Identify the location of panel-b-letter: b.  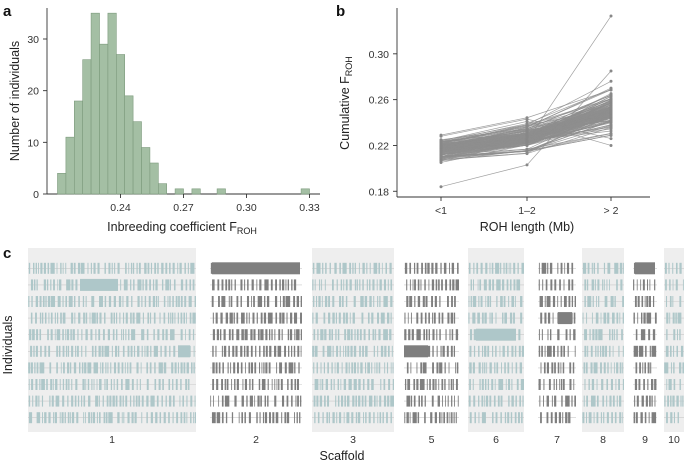
(340, 11).